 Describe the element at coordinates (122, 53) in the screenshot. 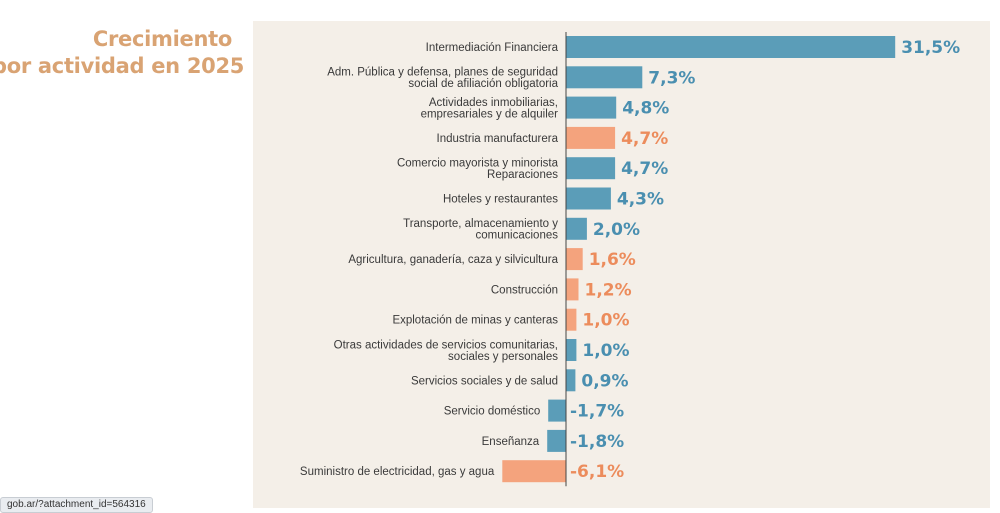

I see `chart-title: Crecimiento por actividad en 2025` at that location.